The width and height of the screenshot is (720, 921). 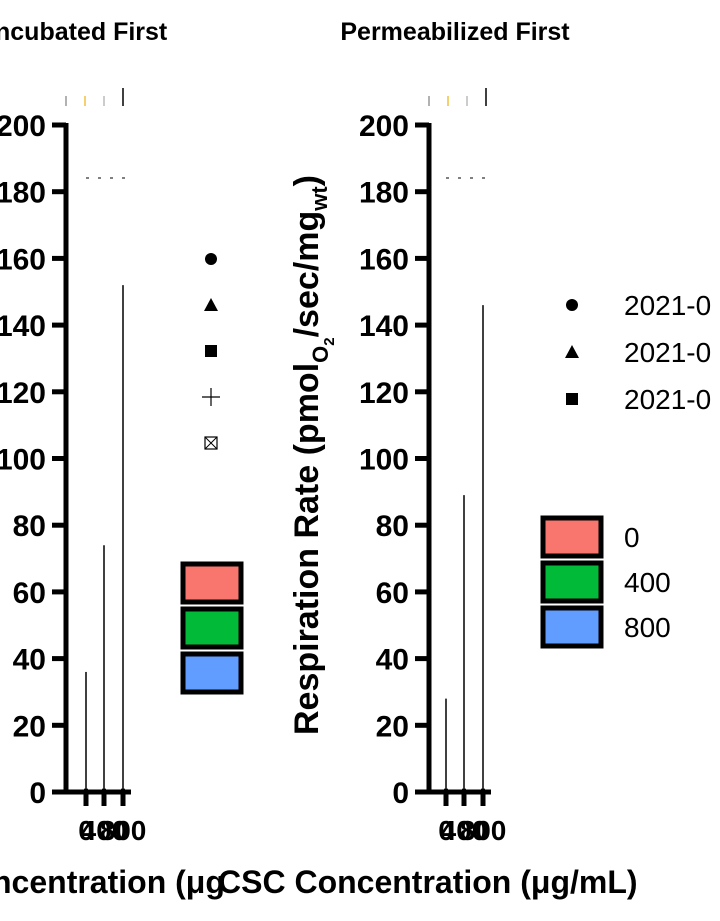 What do you see at coordinates (112, 882) in the screenshot?
I see `panel-1-x-axis-label: ncentration (μg` at bounding box center [112, 882].